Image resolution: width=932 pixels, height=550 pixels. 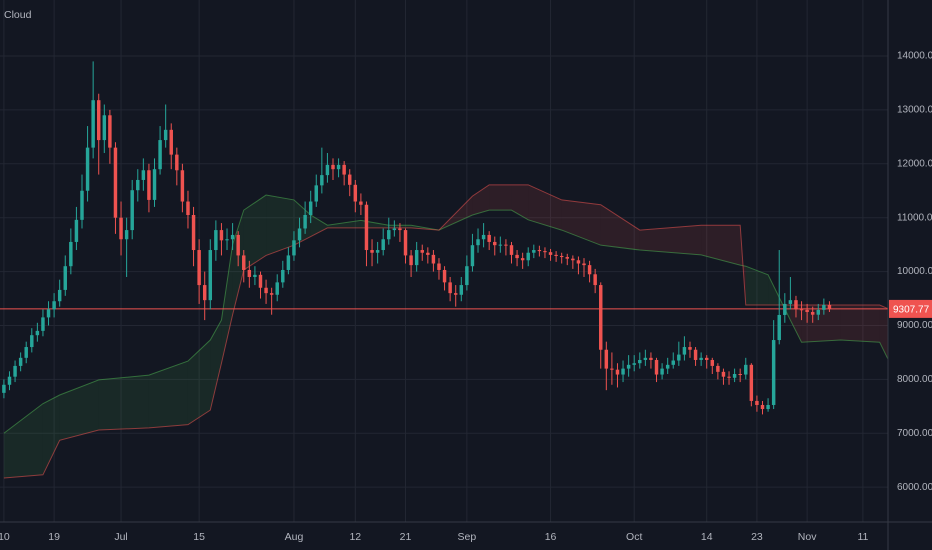 What do you see at coordinates (807, 537) in the screenshot?
I see `x-tick-label: Nov` at bounding box center [807, 537].